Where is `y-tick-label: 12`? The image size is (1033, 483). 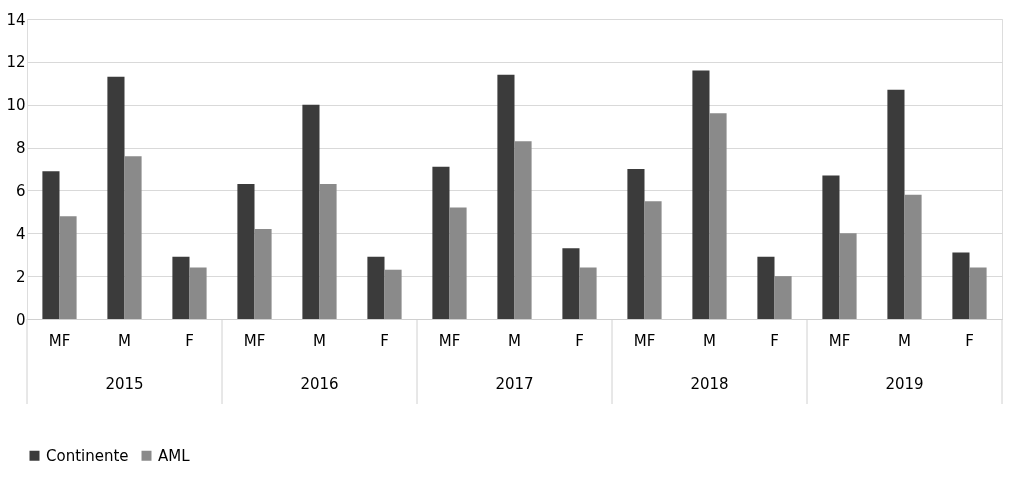 y-tick-label: 12 is located at coordinates (16, 62).